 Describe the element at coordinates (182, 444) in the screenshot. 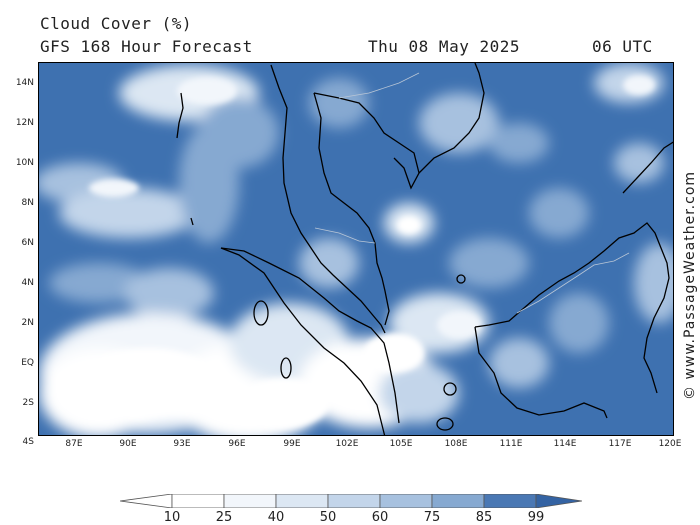

I see `lon-label: 93E` at that location.